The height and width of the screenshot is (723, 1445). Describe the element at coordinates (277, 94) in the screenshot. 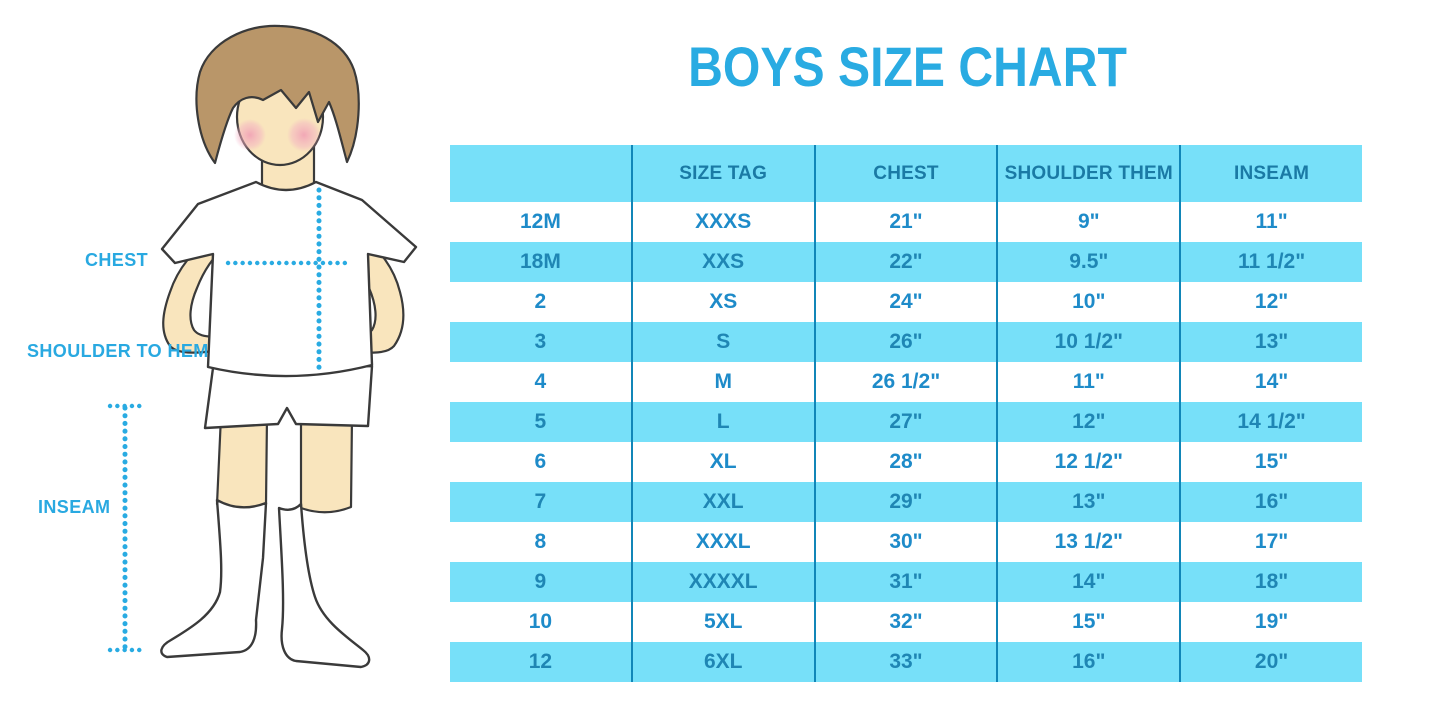

I see `hair` at that location.